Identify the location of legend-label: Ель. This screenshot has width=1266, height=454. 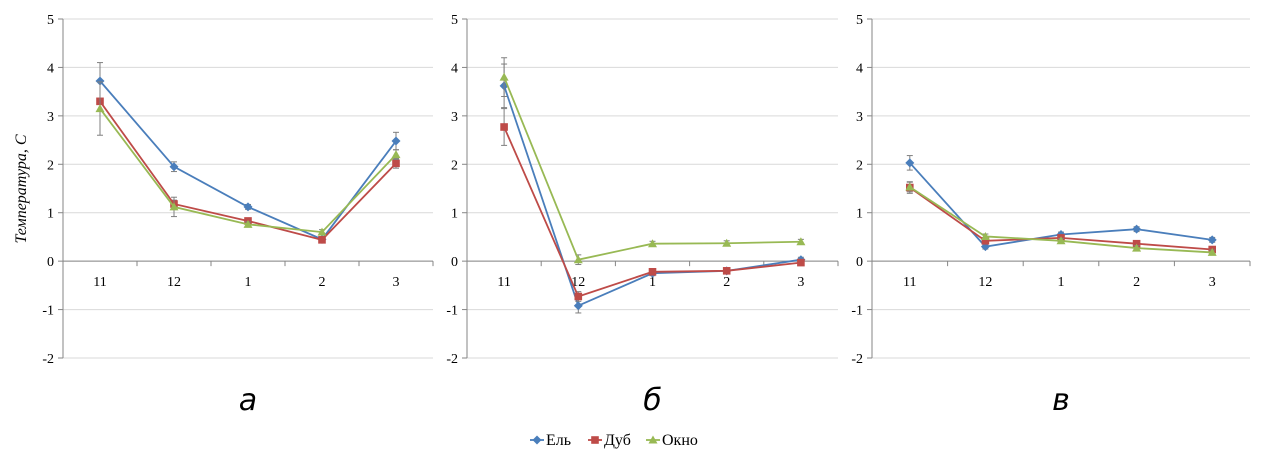
(558, 440).